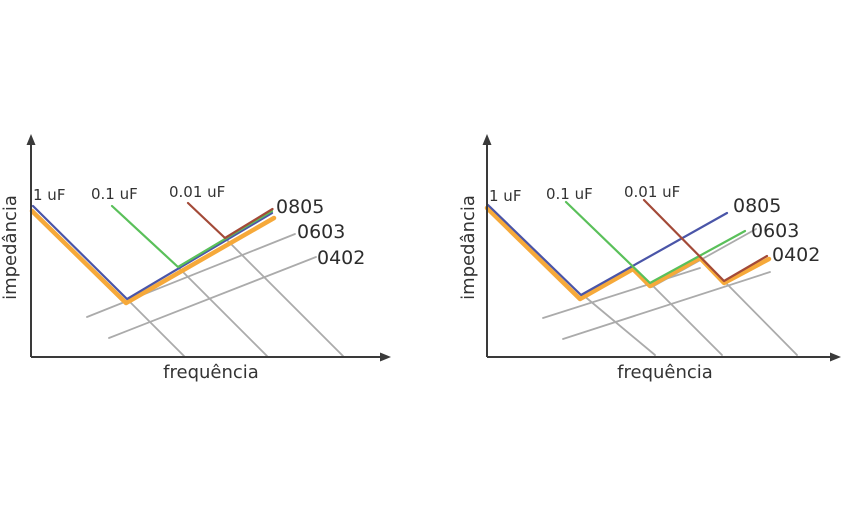 The height and width of the screenshot is (510, 850). I want to click on right-cap-01uf-gray-extension, so click(686, 319).